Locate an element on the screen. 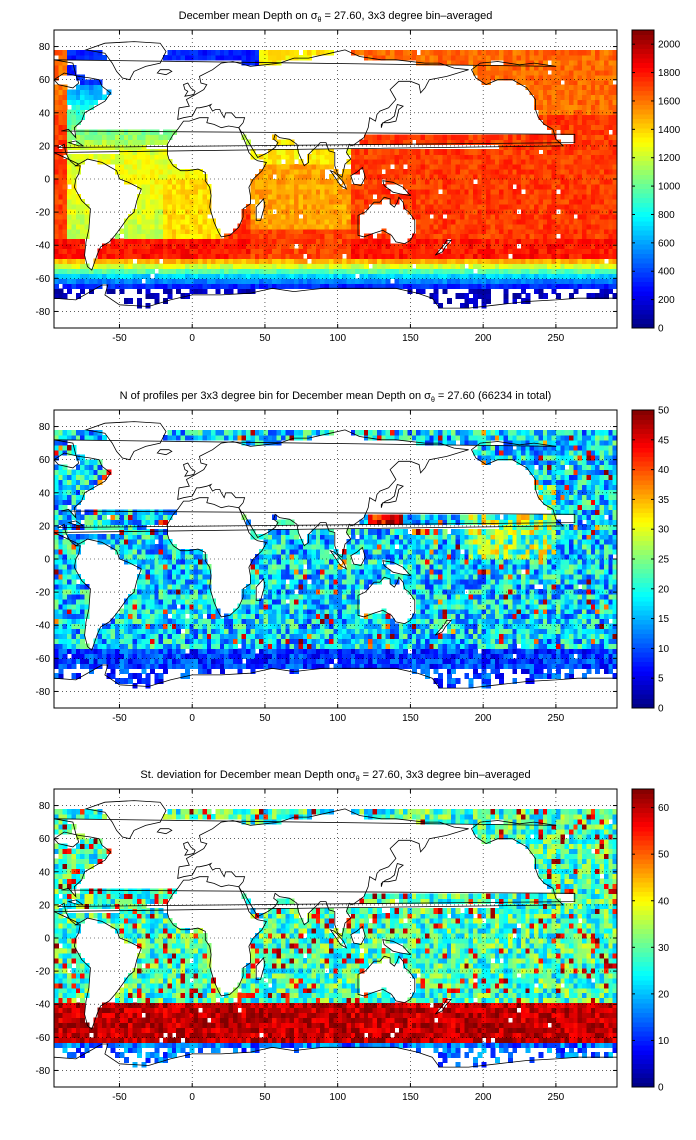  coastline-newGuinea is located at coordinates (397, 188).